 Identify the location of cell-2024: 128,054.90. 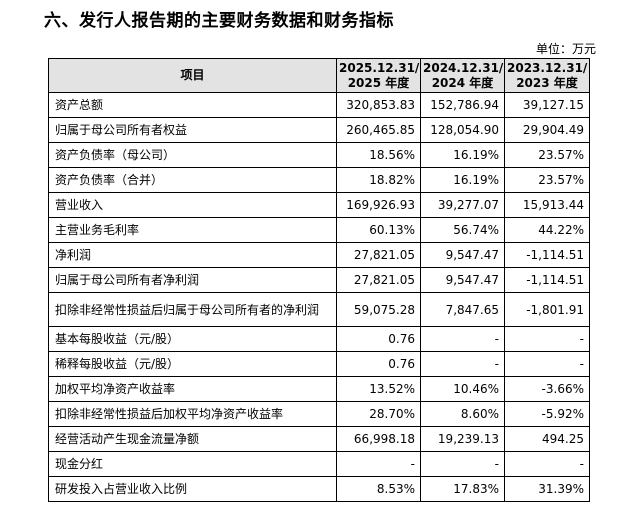
(462, 130).